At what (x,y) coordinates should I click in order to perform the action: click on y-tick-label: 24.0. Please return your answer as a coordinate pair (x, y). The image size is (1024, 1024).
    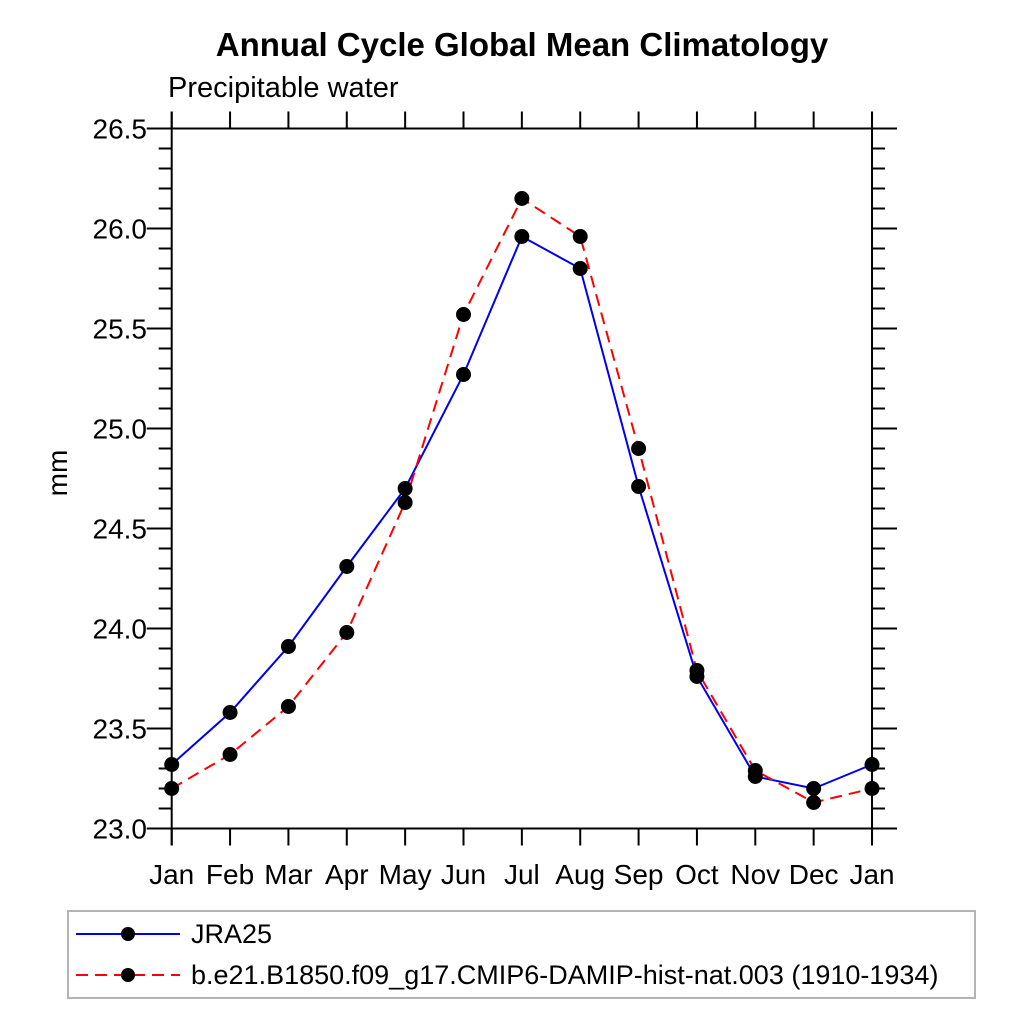
    Looking at the image, I should click on (120, 629).